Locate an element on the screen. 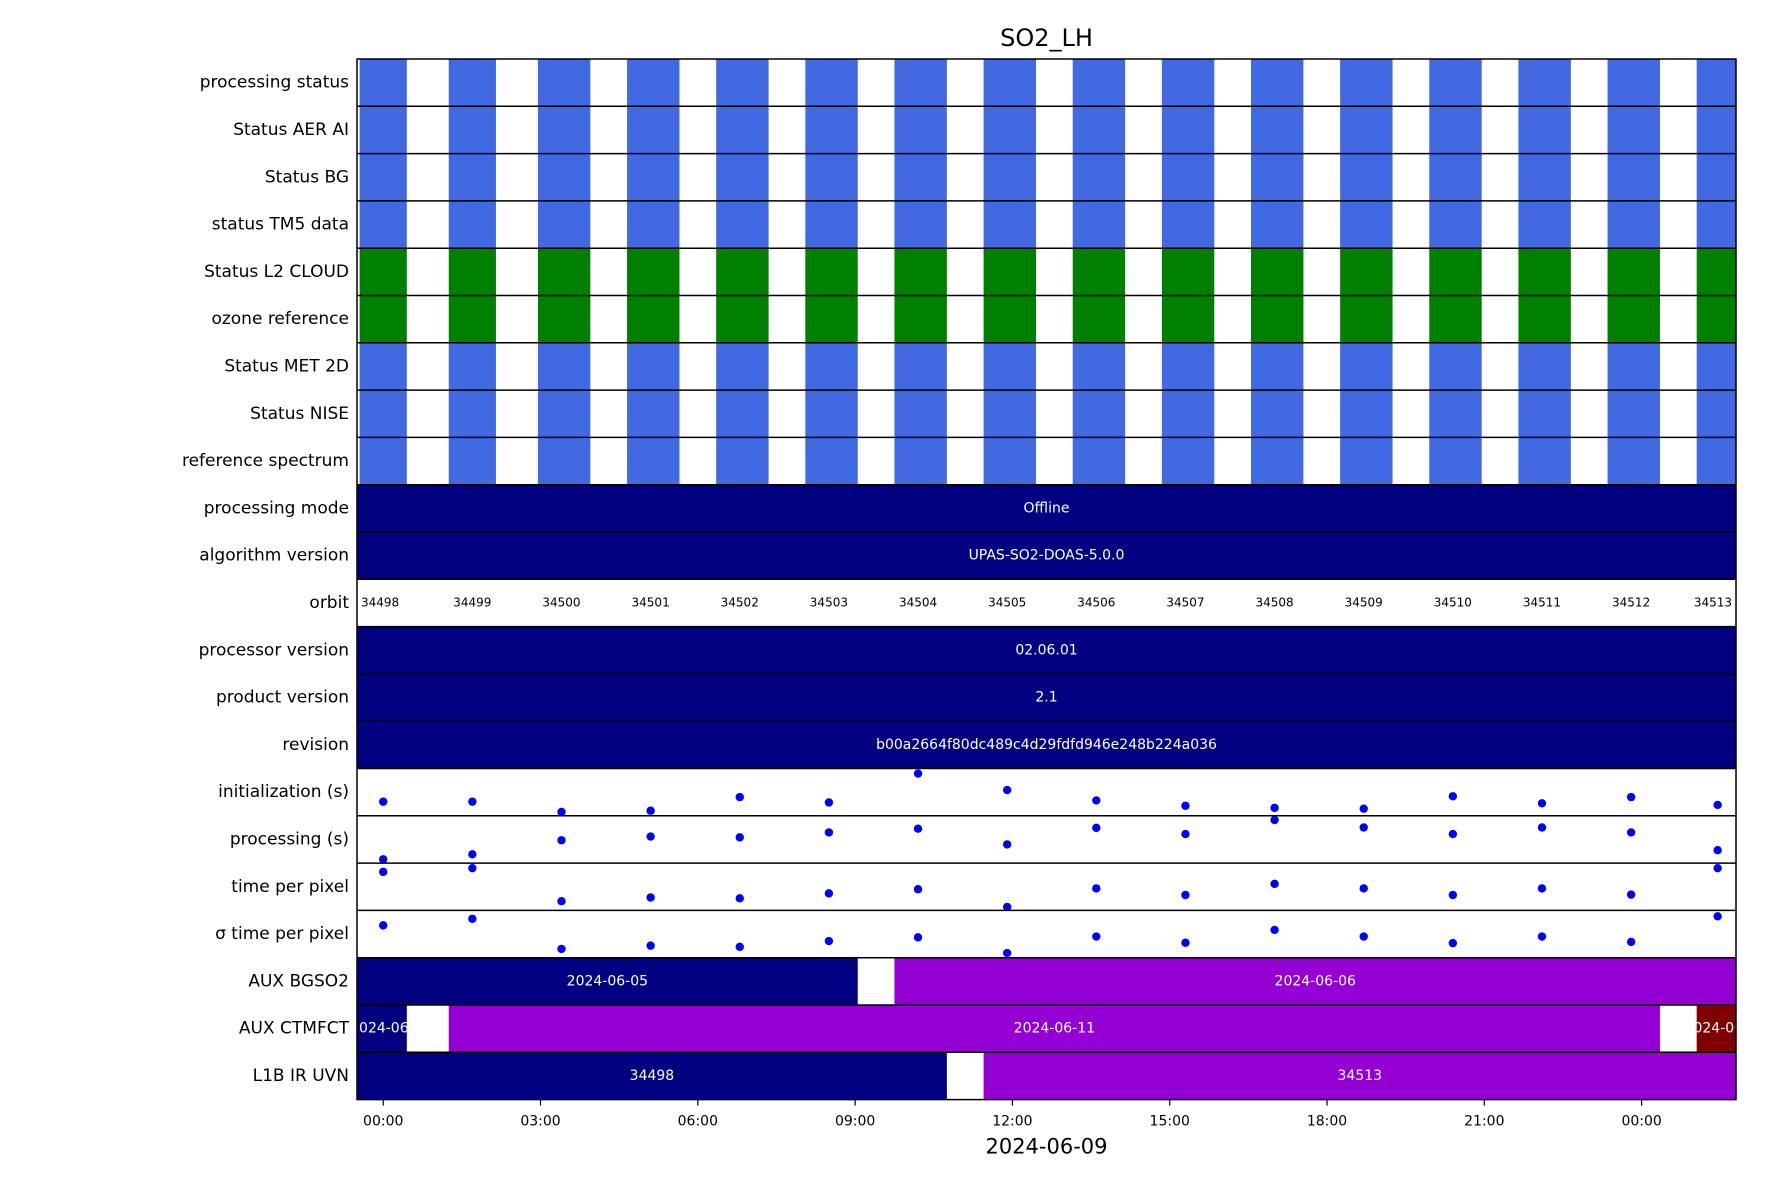 The width and height of the screenshot is (1771, 1181). orbit-label: 34513 is located at coordinates (1713, 602).